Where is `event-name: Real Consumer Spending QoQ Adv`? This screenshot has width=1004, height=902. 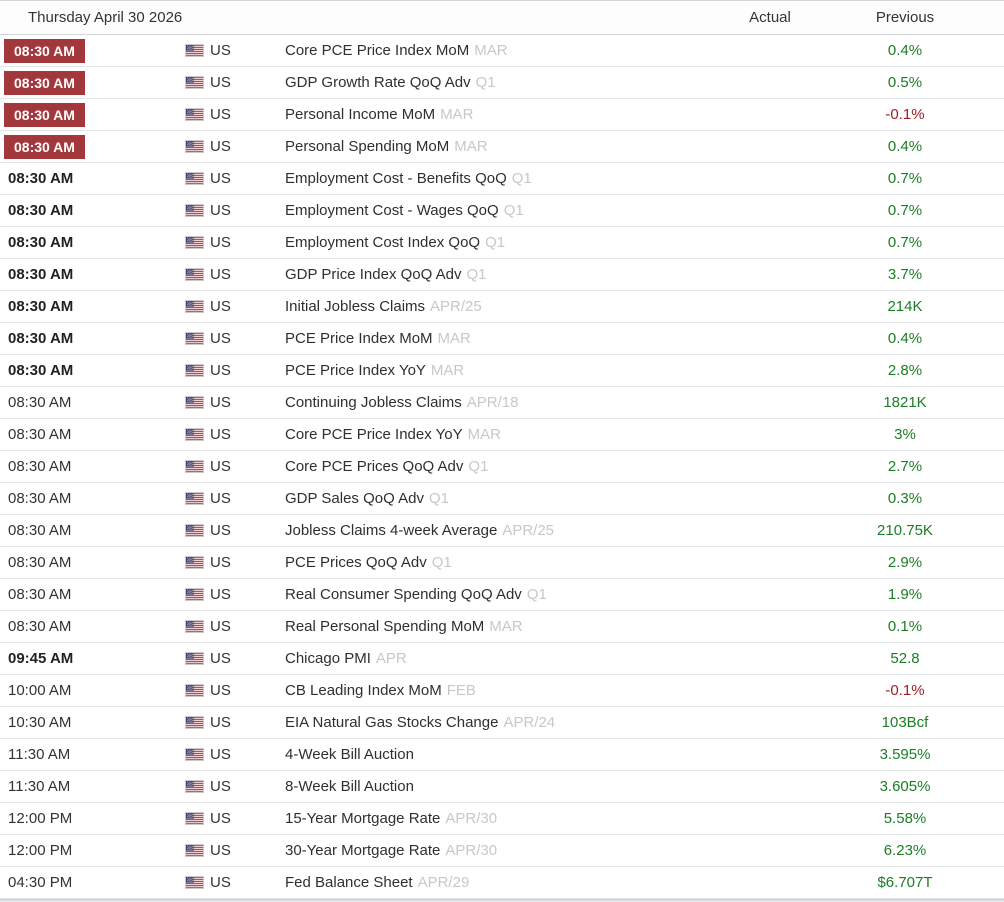
event-name: Real Consumer Spending QoQ Adv is located at coordinates (403, 594).